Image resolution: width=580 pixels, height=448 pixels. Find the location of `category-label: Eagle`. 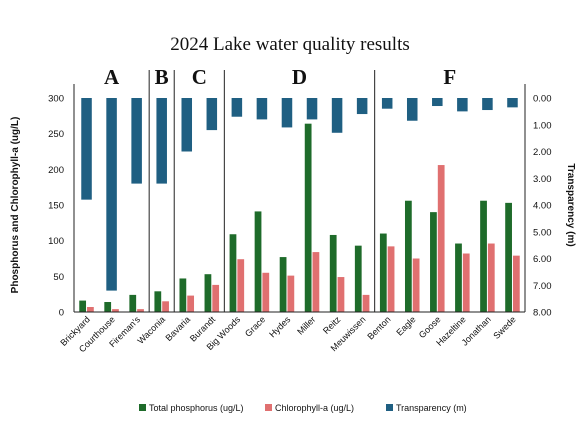

category-label: Eagle is located at coordinates (405, 325).